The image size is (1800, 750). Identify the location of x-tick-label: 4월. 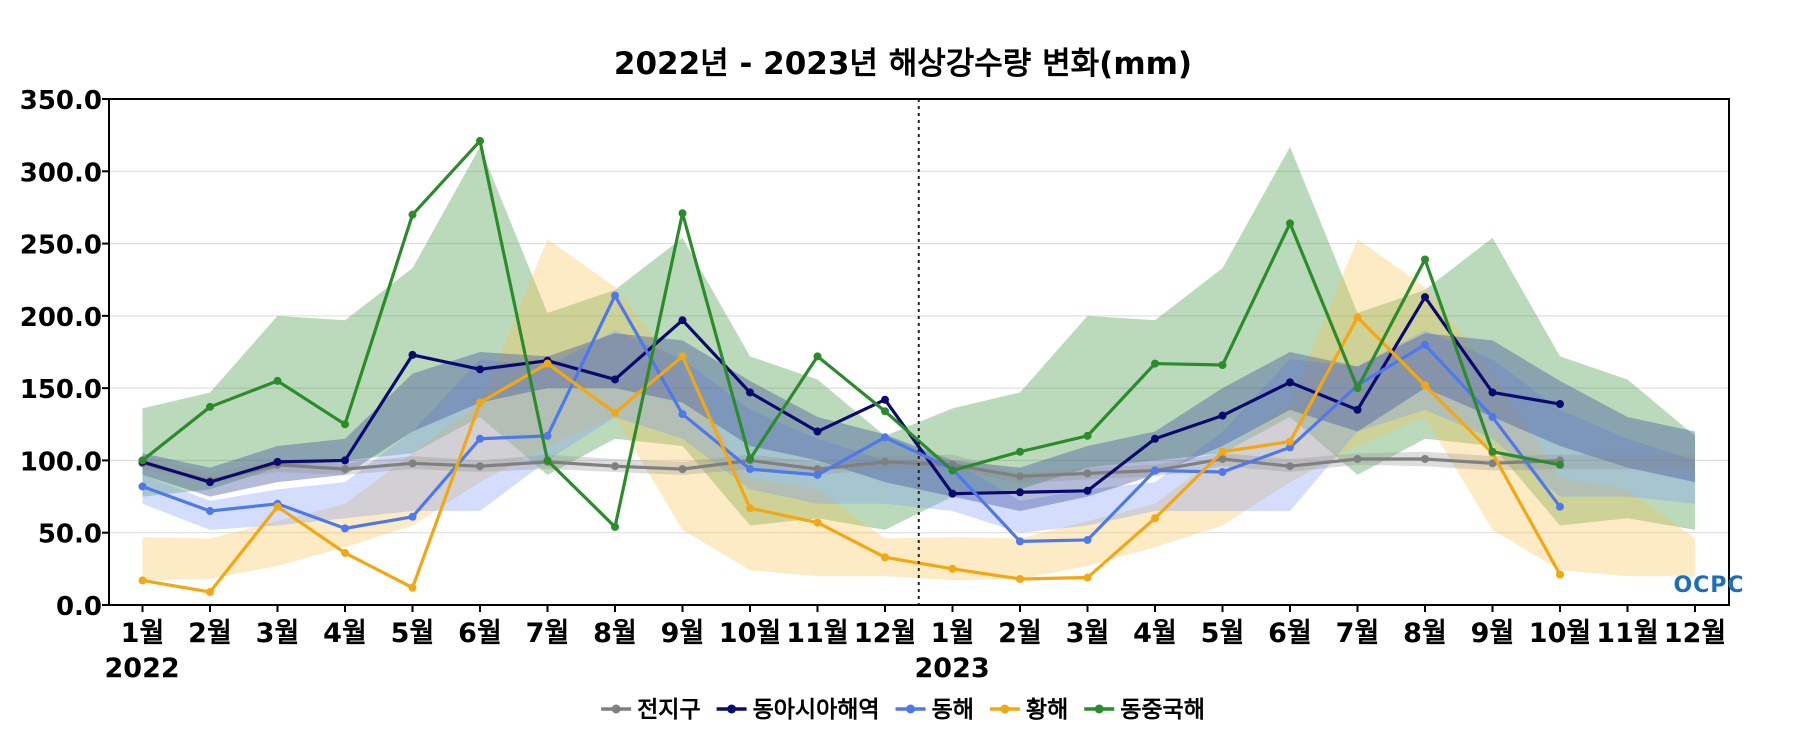
(1155, 633).